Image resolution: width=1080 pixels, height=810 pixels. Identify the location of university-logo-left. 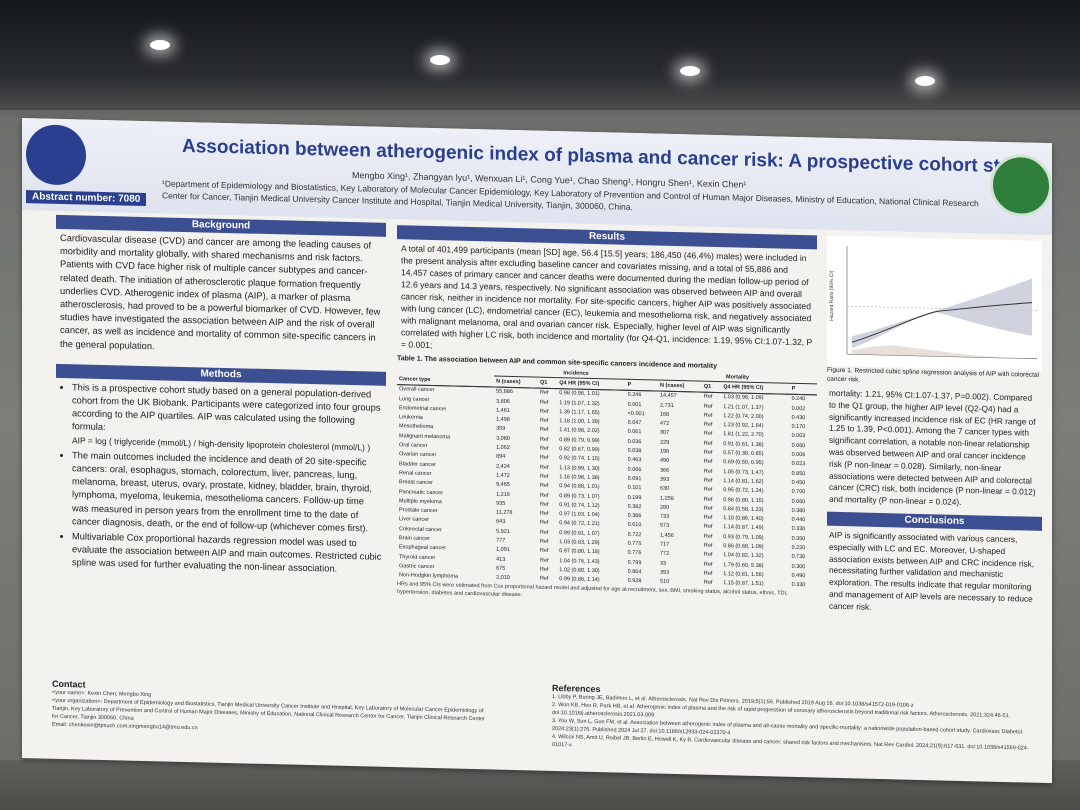
(56, 155).